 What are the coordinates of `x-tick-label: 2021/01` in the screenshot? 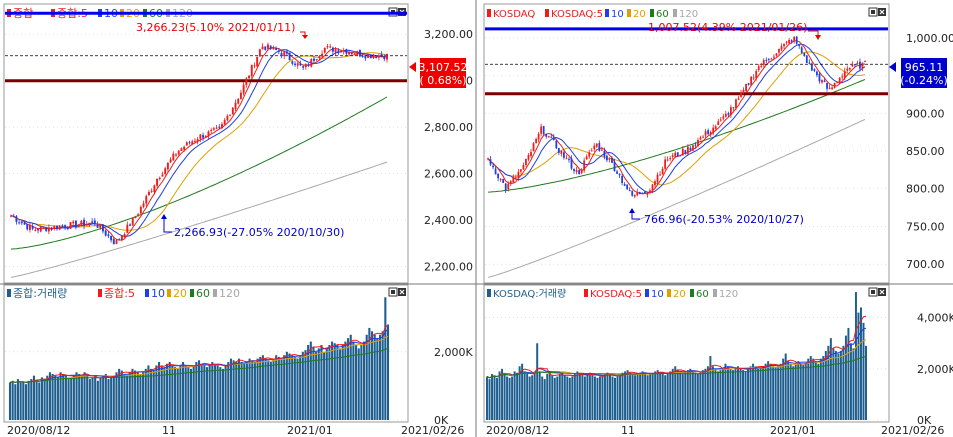 It's located at (310, 430).